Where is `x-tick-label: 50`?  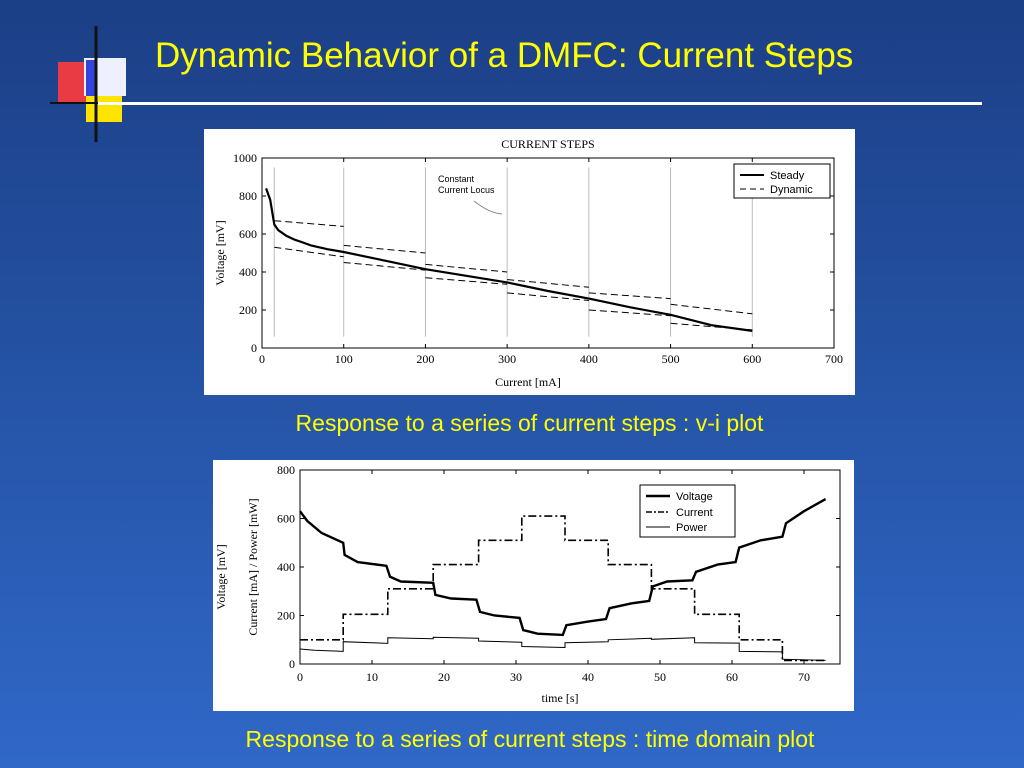
x-tick-label: 50 is located at coordinates (660, 677).